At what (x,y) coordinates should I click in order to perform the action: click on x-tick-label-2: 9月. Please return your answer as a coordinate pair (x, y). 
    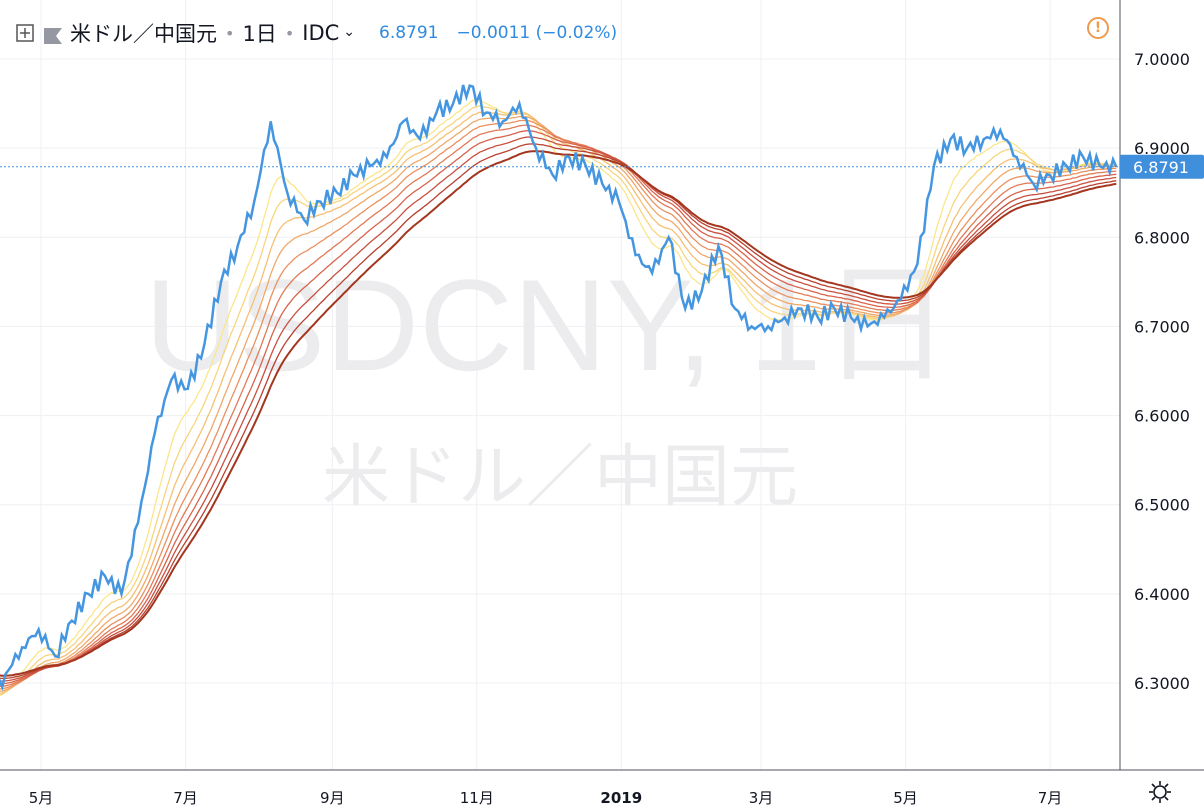
    Looking at the image, I should click on (332, 798).